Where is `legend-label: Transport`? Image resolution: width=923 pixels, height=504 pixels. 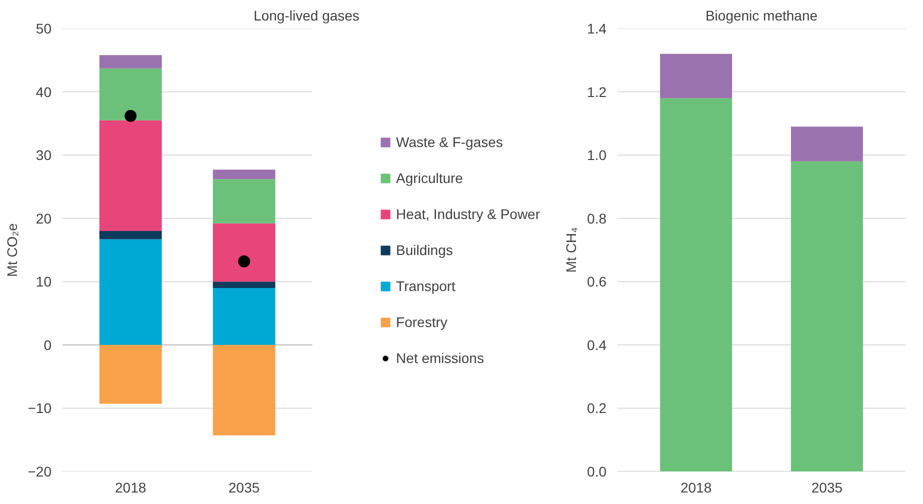 legend-label: Transport is located at coordinates (426, 286).